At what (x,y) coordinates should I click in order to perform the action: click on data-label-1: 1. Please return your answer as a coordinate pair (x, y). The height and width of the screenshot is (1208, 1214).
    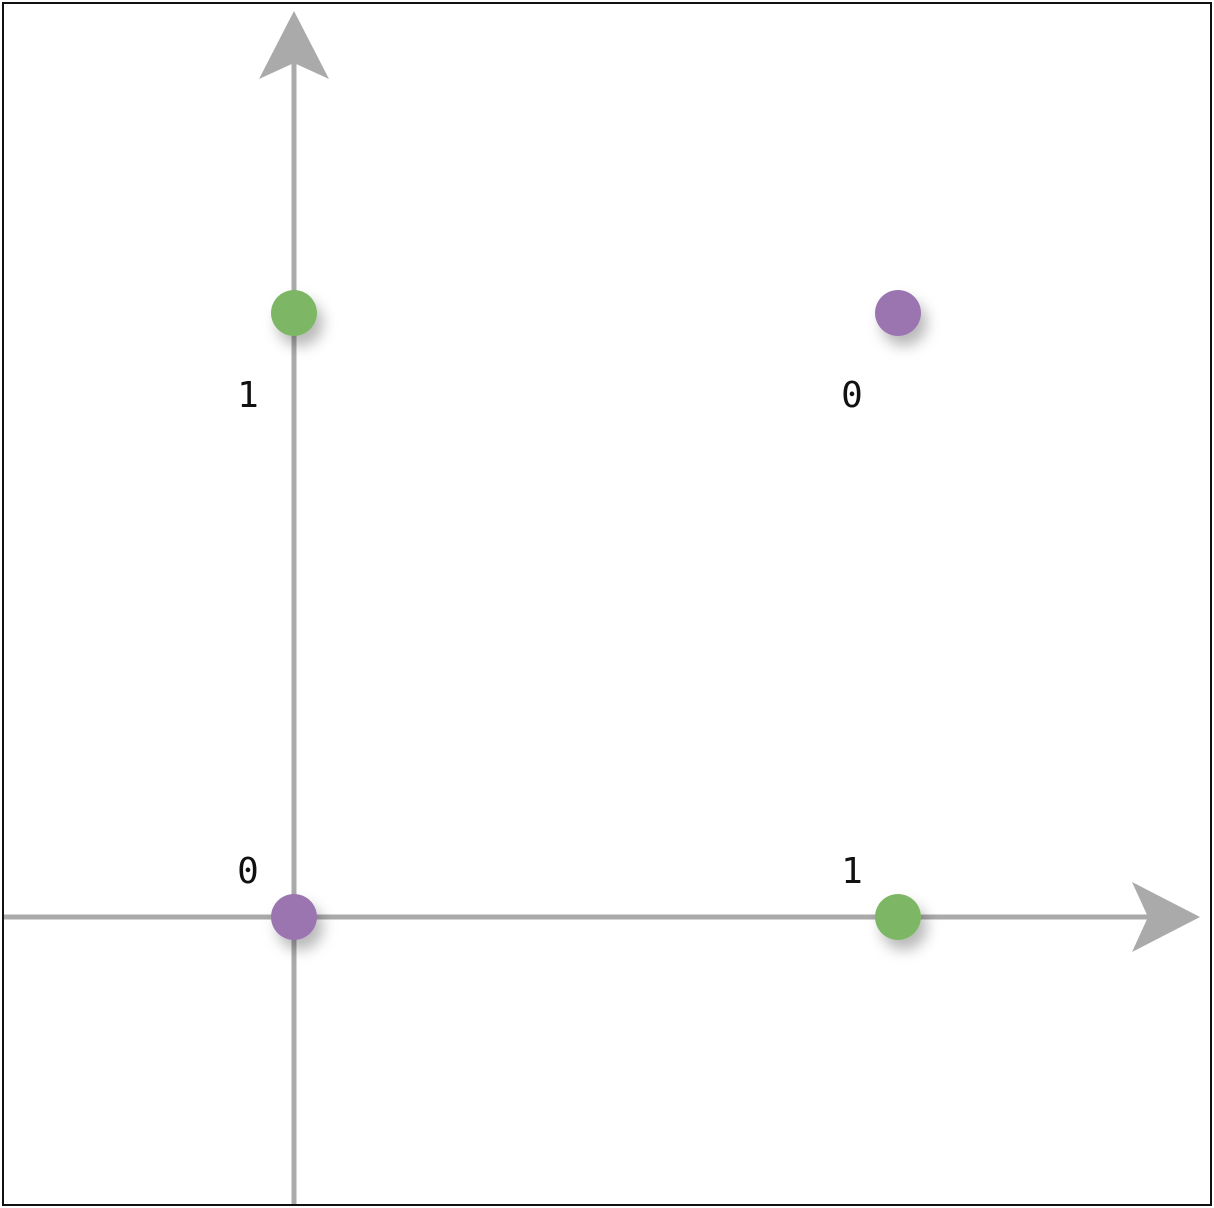
    Looking at the image, I should click on (852, 871).